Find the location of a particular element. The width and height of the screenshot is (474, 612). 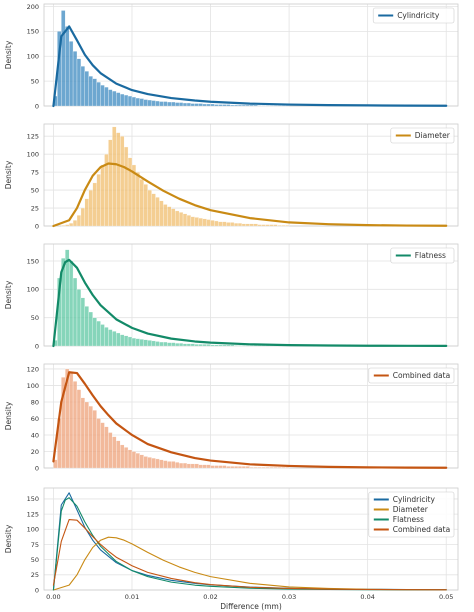

x-tick-label: 0.01 is located at coordinates (132, 597).